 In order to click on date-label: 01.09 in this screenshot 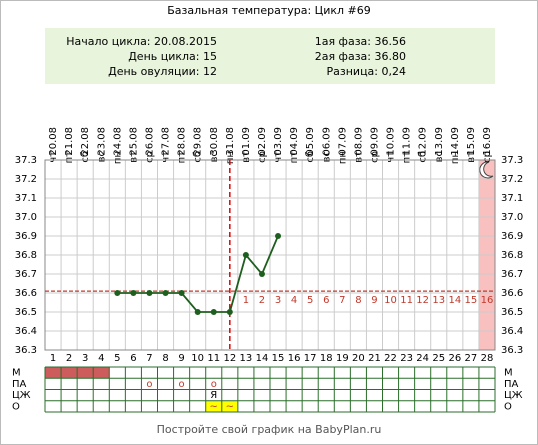, I will do `click(246, 141)`.